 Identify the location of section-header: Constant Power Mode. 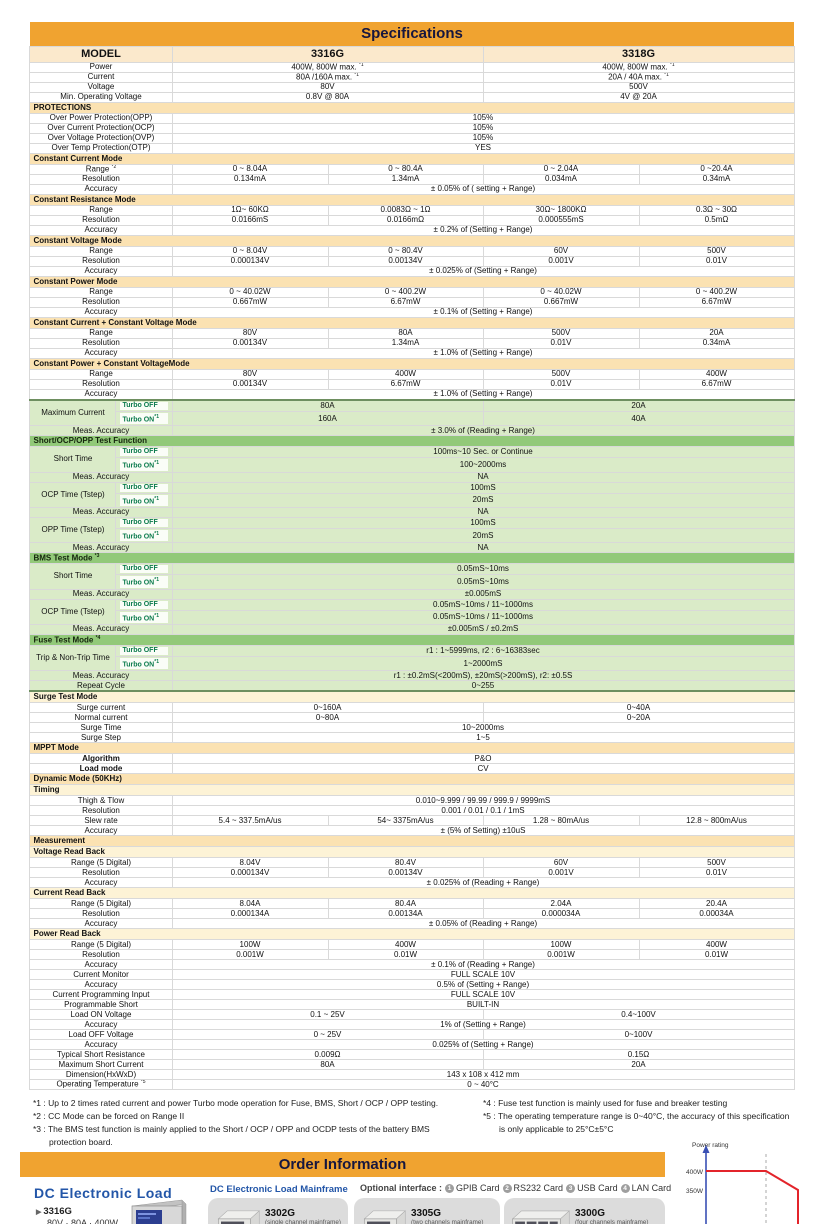
(412, 282).